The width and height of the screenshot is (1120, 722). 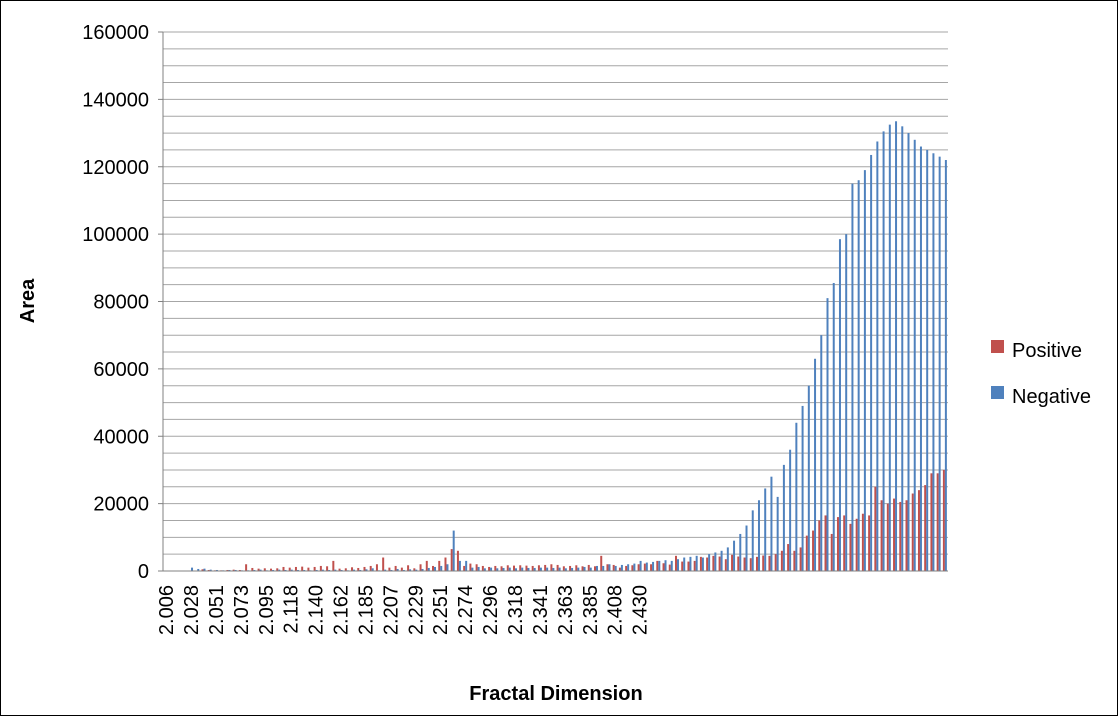 What do you see at coordinates (115, 235) in the screenshot?
I see `y-tick-label: 100000` at bounding box center [115, 235].